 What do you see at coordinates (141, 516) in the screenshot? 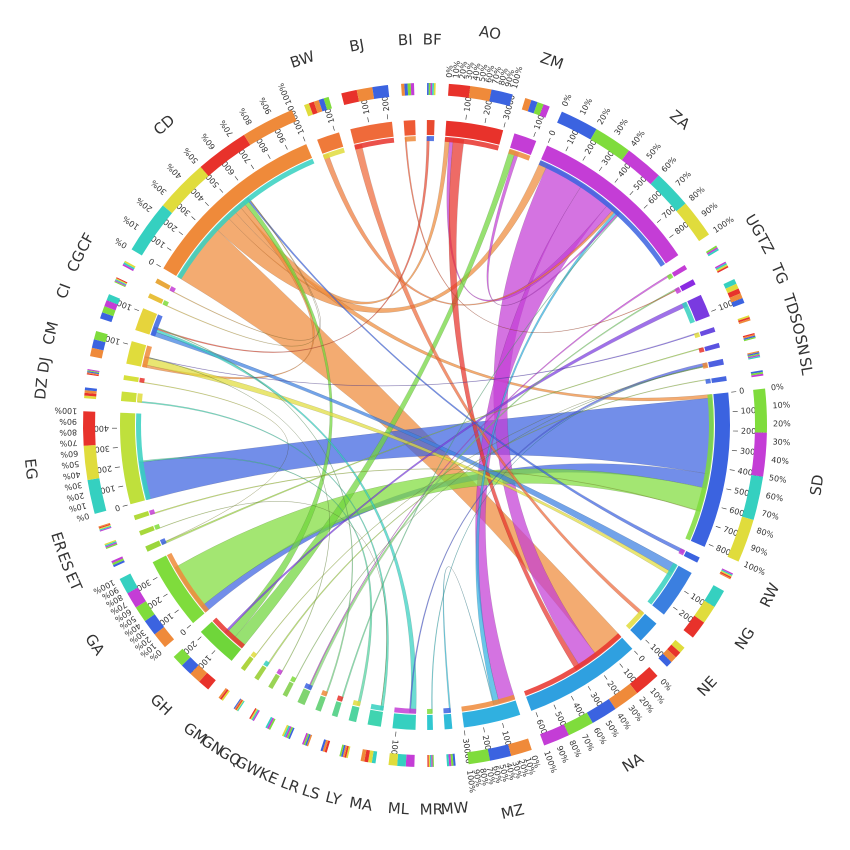
I see `arc-ER` at bounding box center [141, 516].